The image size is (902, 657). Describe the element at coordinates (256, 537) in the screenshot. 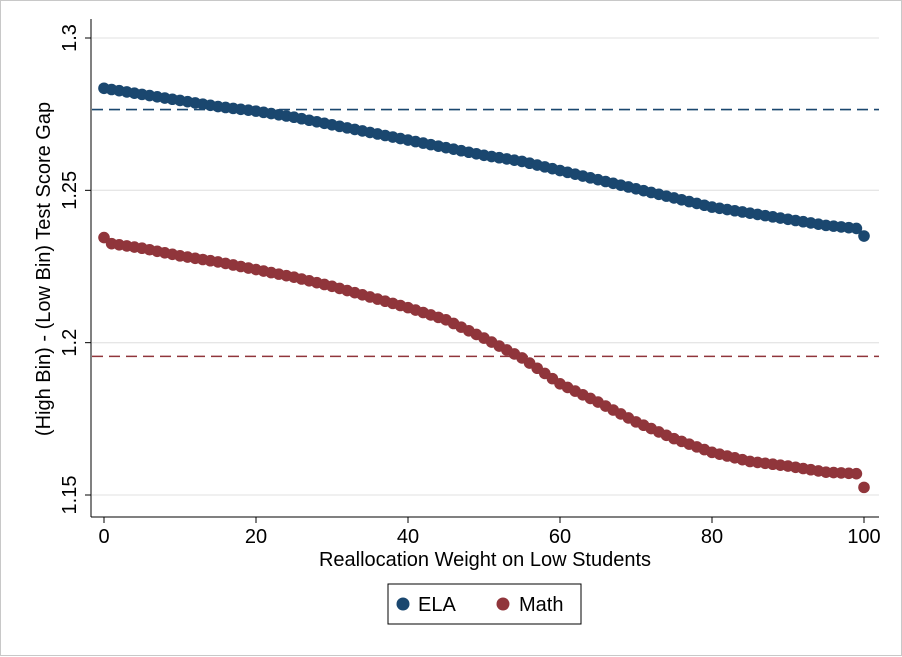

I see `x-tick-label: 20` at that location.